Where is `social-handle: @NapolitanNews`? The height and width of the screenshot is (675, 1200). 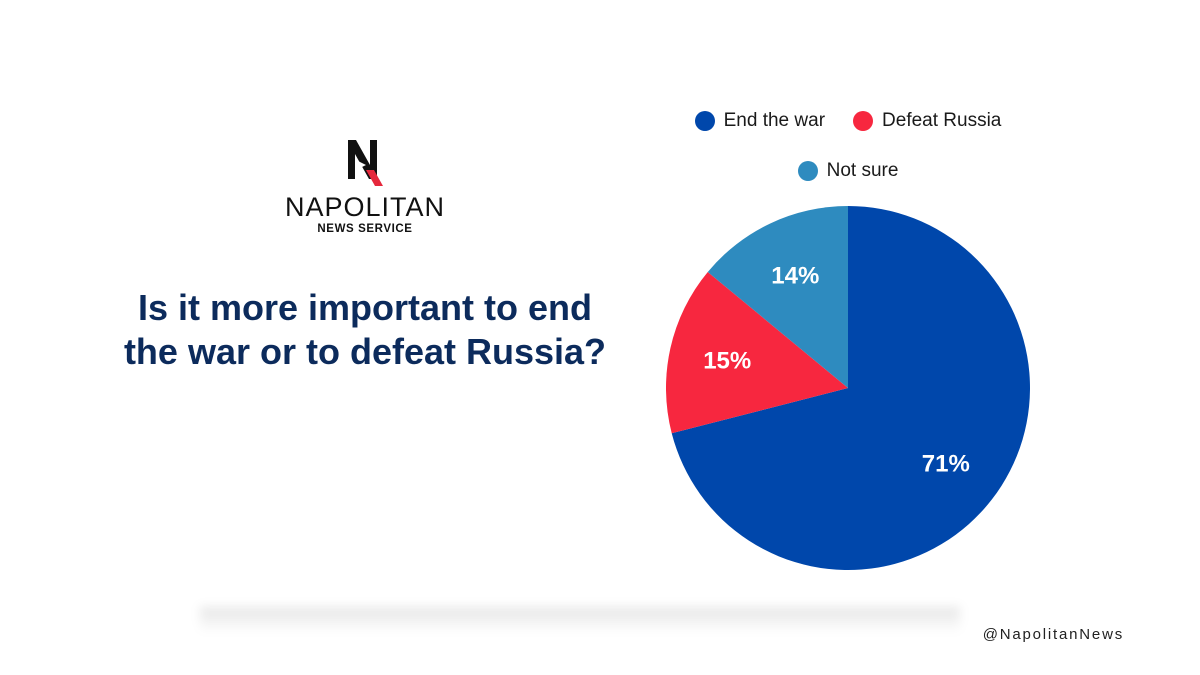
social-handle: @NapolitanNews is located at coordinates (1053, 634).